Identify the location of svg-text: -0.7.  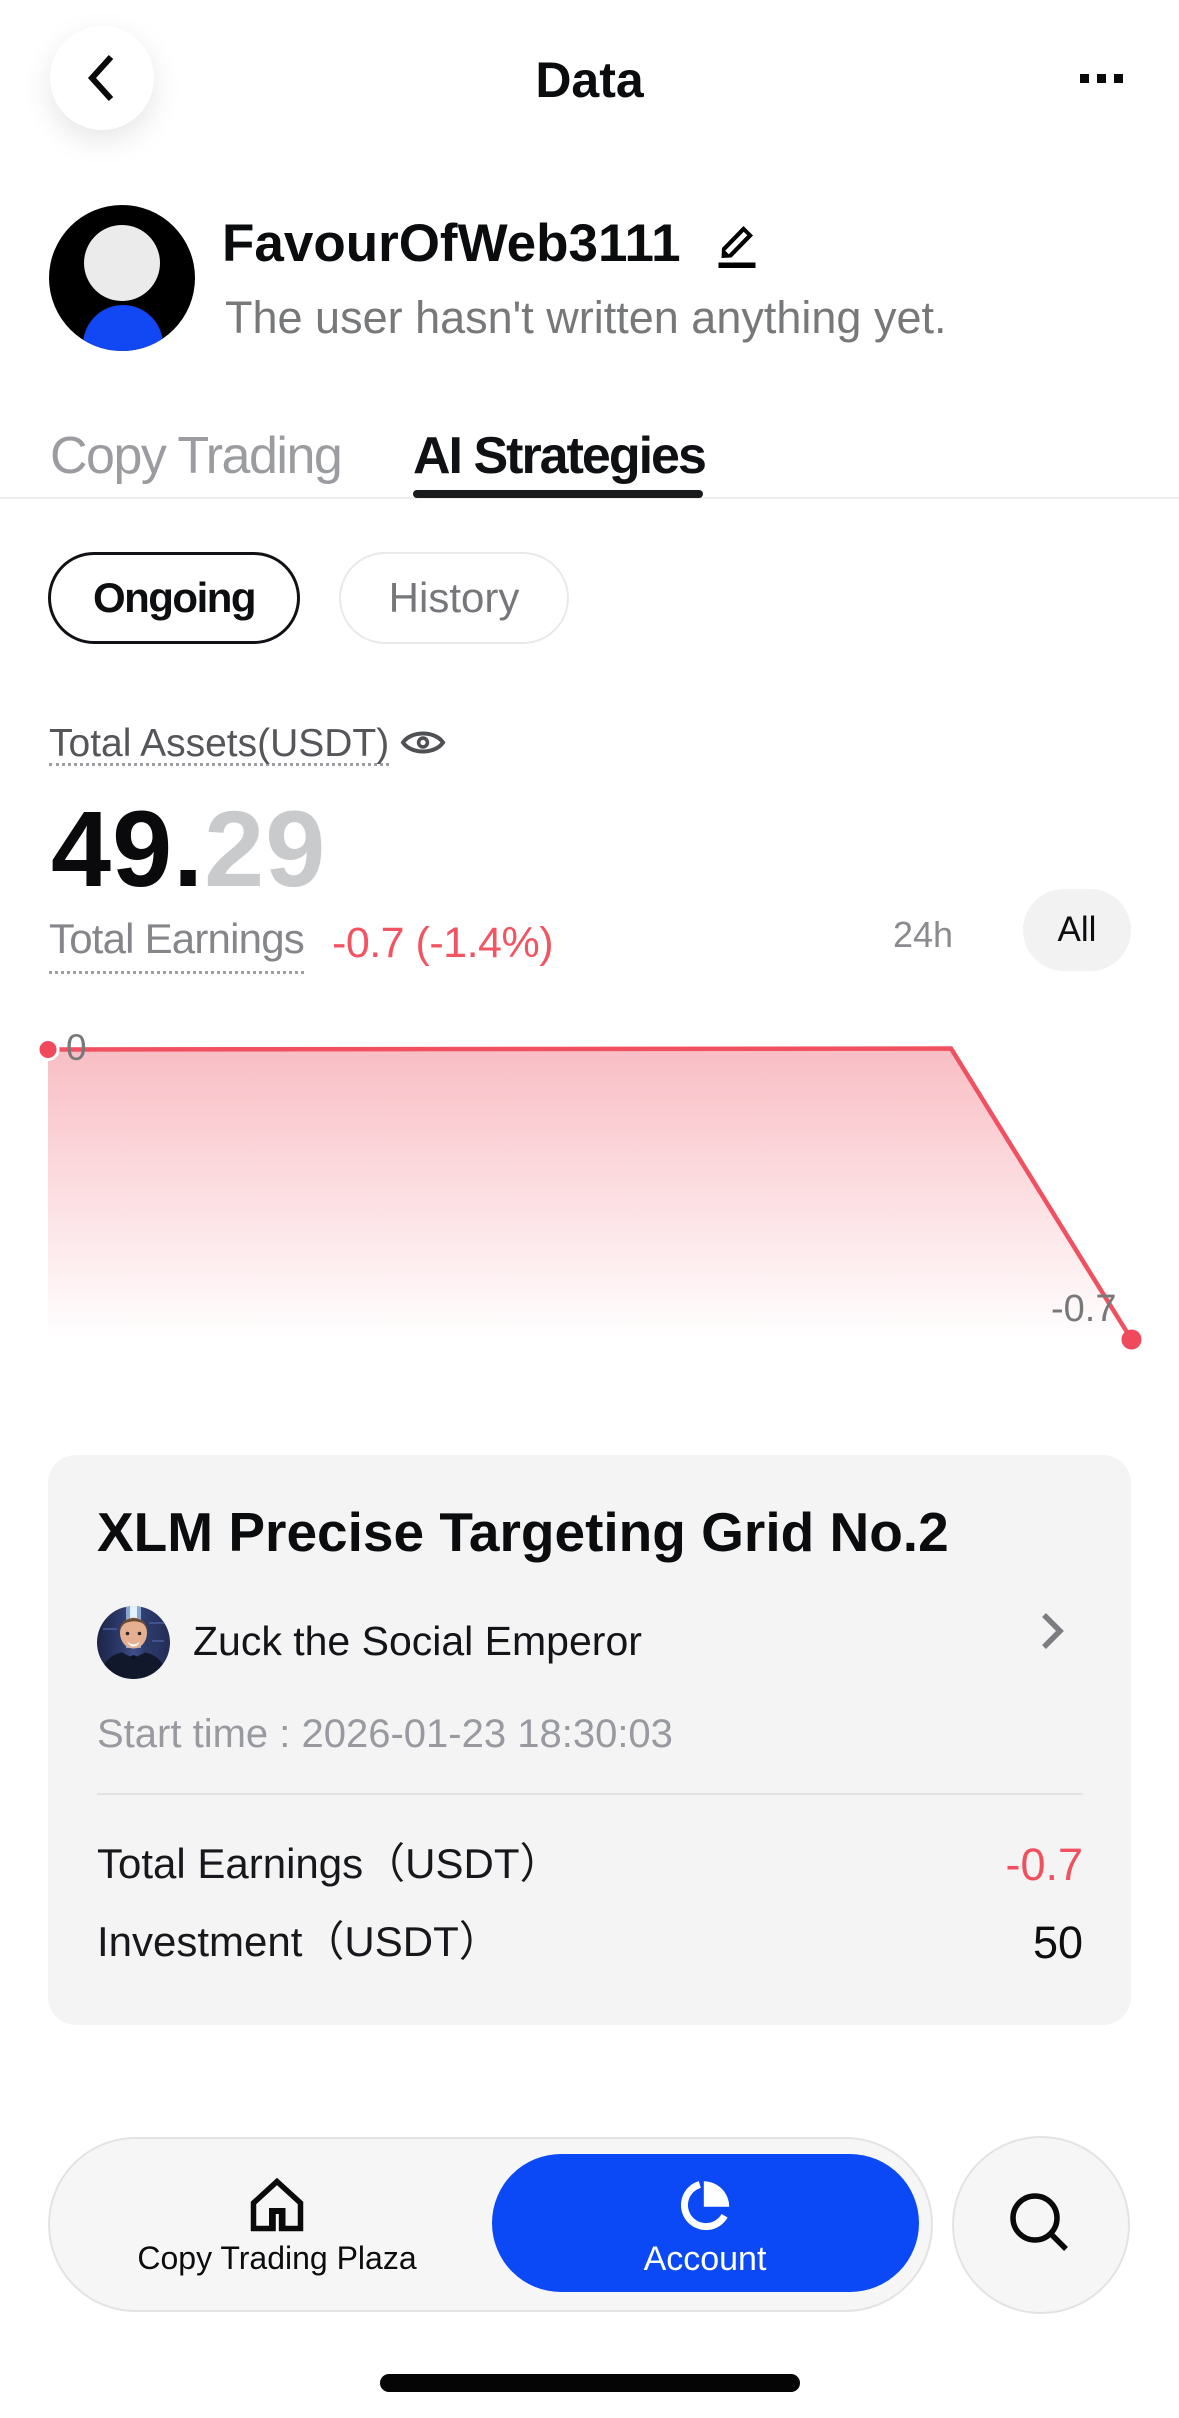
(1083, 1309).